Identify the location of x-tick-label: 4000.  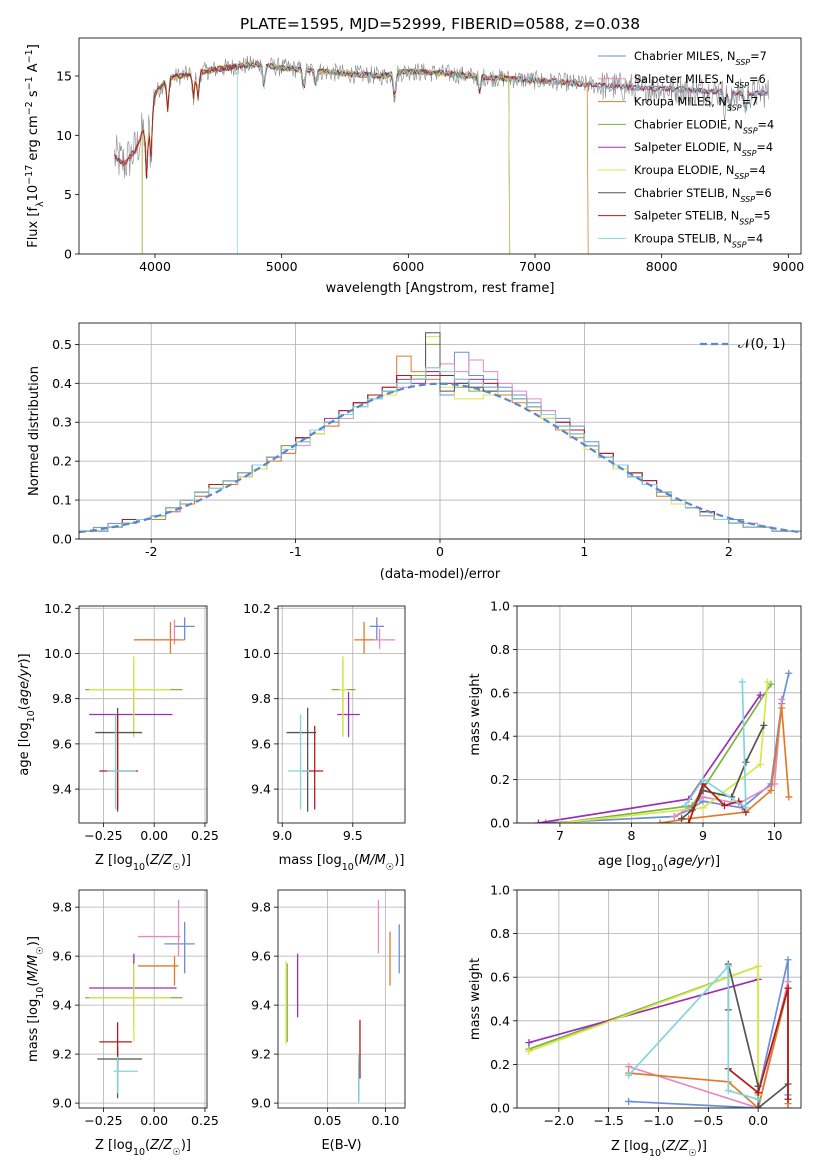
(155, 266).